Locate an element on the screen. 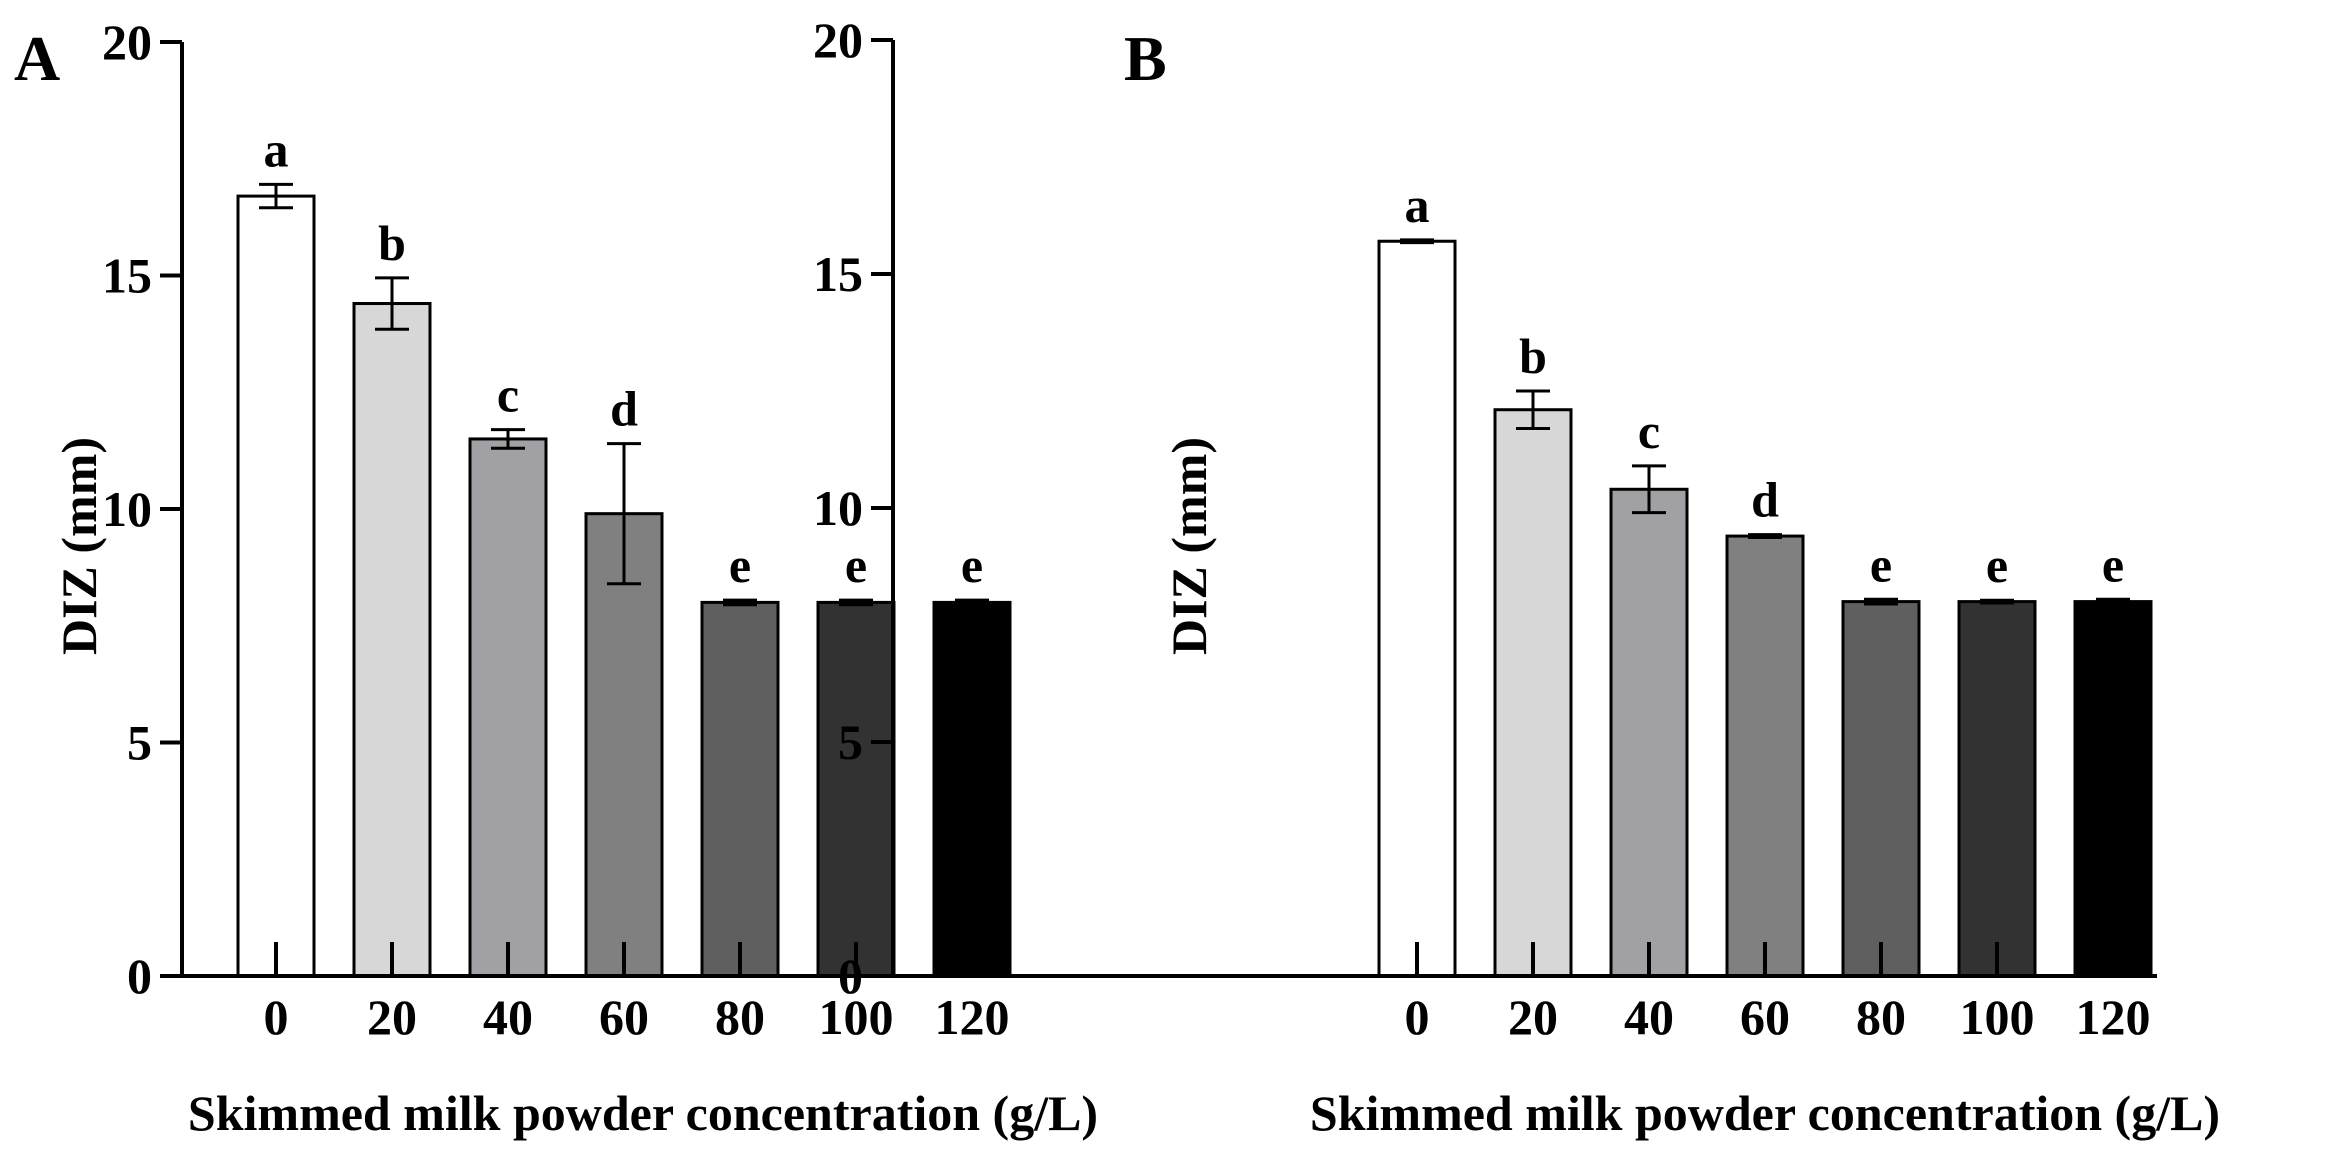 The image size is (2337, 1174). significance-label-a-0: a is located at coordinates (276, 149).